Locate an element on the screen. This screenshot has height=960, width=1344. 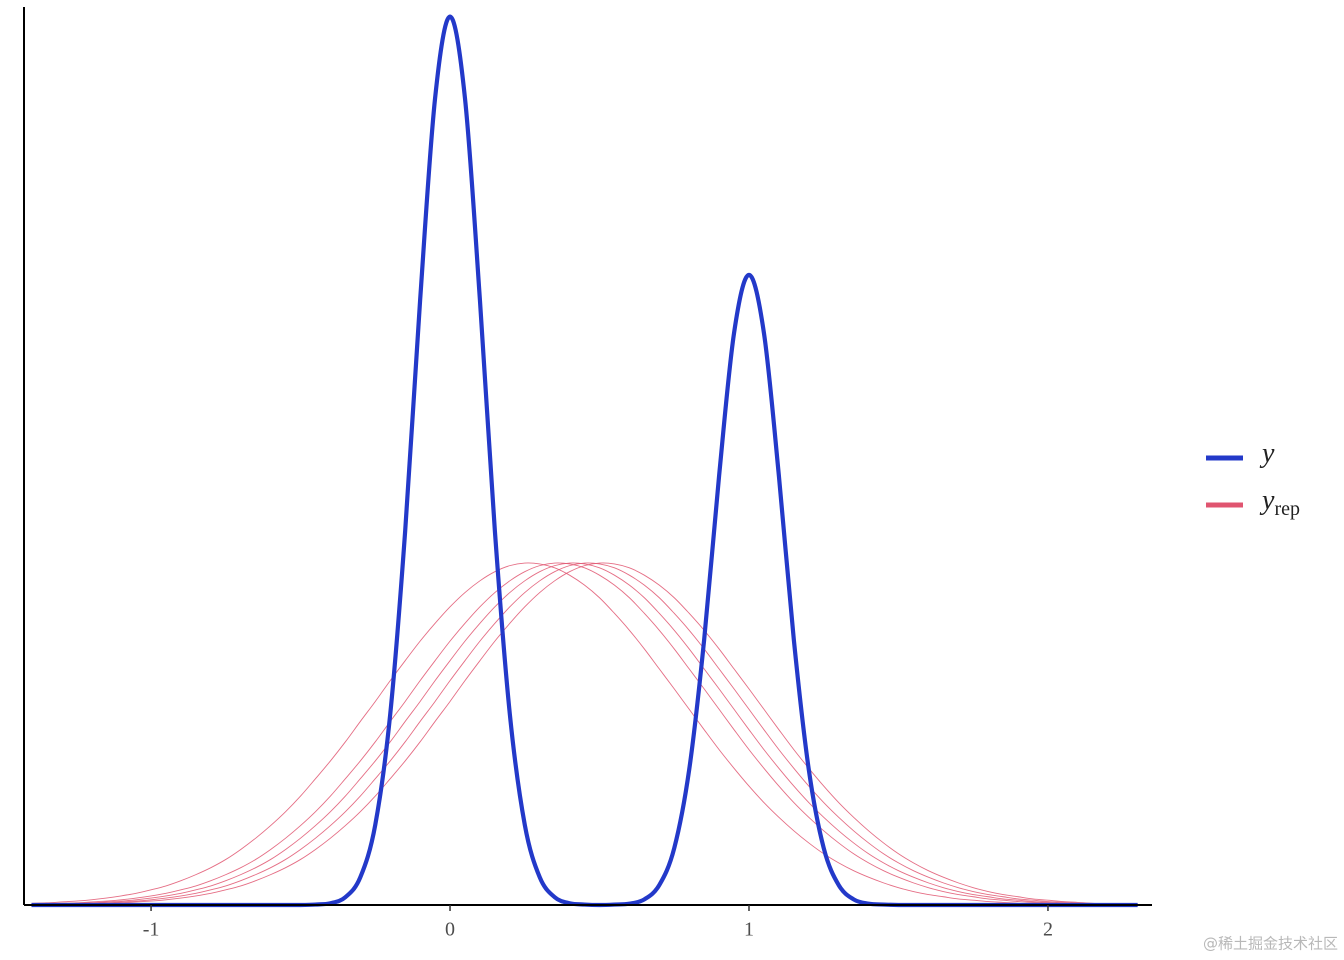
x-tick-label: 1 is located at coordinates (749, 930).